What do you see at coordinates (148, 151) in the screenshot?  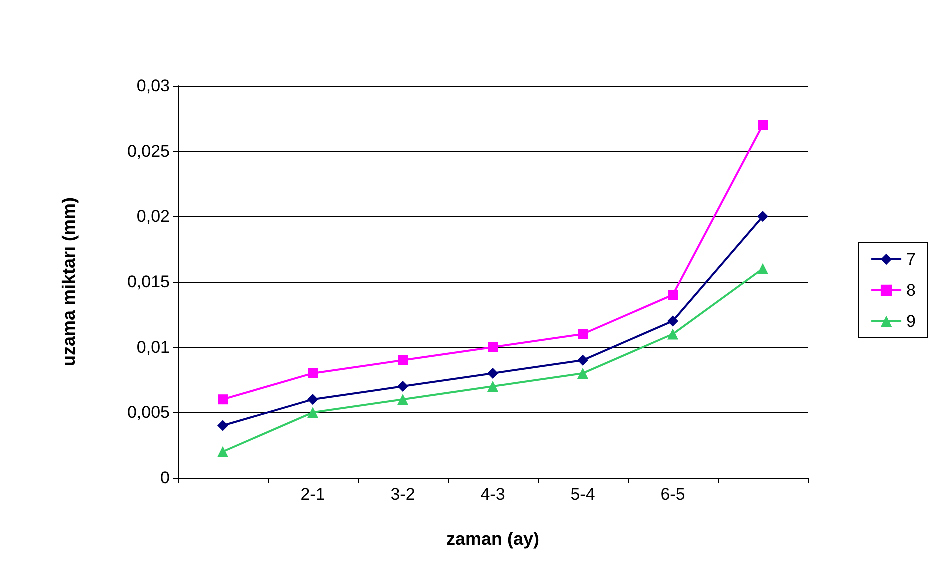 I see `y-tick-label: 0,025` at bounding box center [148, 151].